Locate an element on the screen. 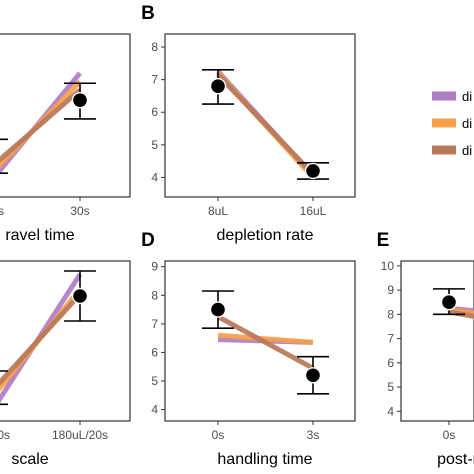  x-axis-label: post-re is located at coordinates (455, 459).